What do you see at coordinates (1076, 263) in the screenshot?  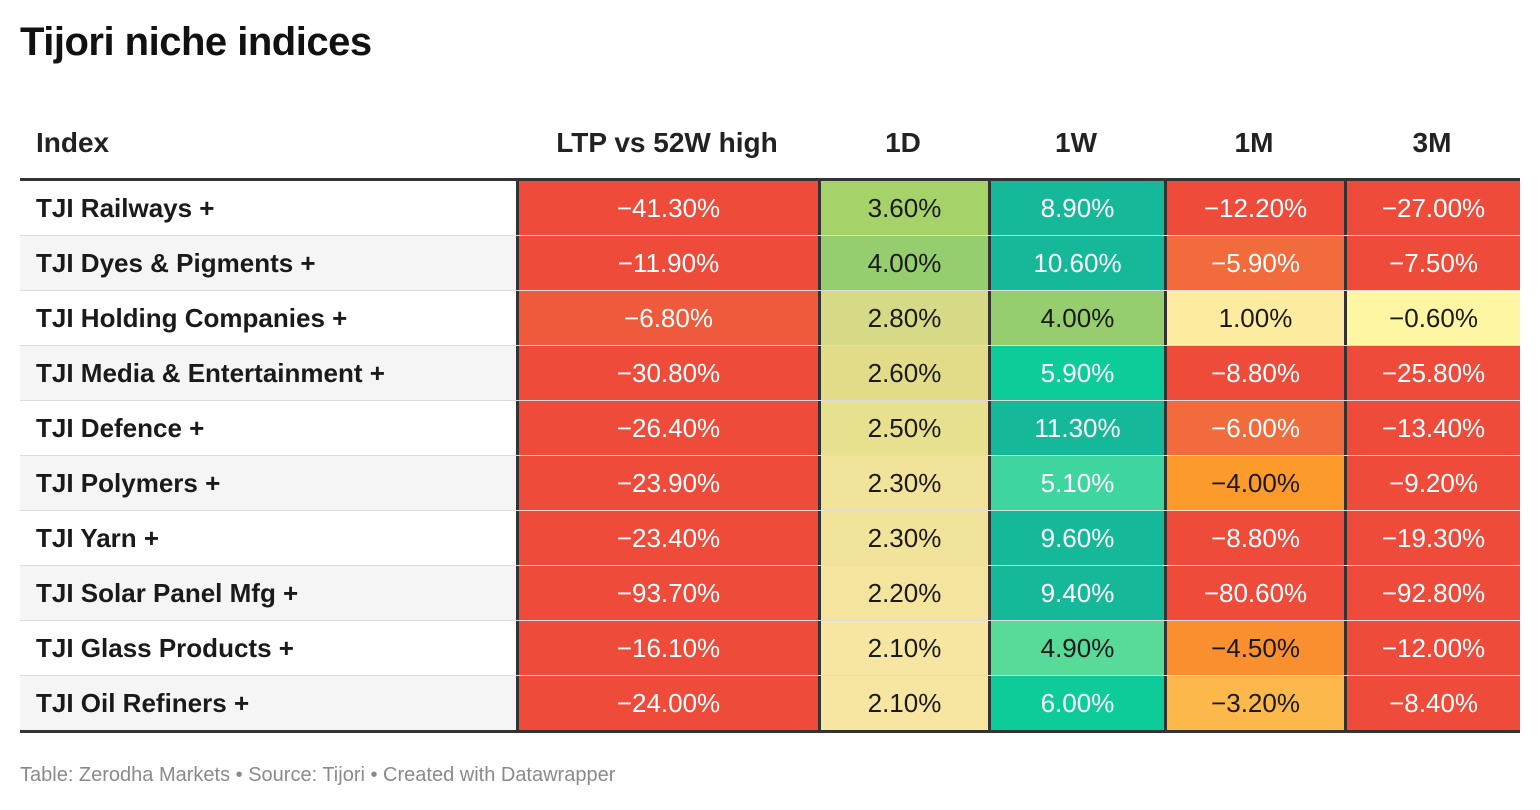 I see `value-cell-1w: 10.60%` at bounding box center [1076, 263].